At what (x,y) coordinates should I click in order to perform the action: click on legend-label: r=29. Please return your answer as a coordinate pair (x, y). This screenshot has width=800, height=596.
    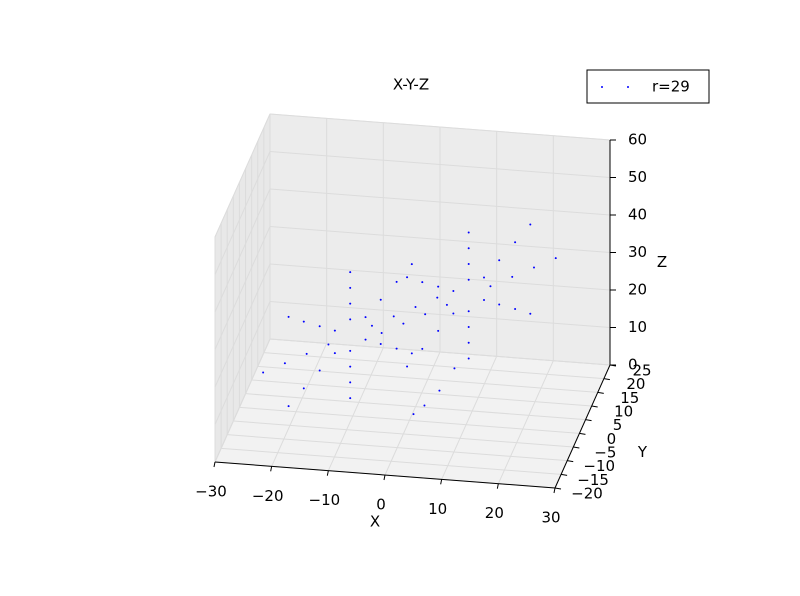
    Looking at the image, I should click on (671, 87).